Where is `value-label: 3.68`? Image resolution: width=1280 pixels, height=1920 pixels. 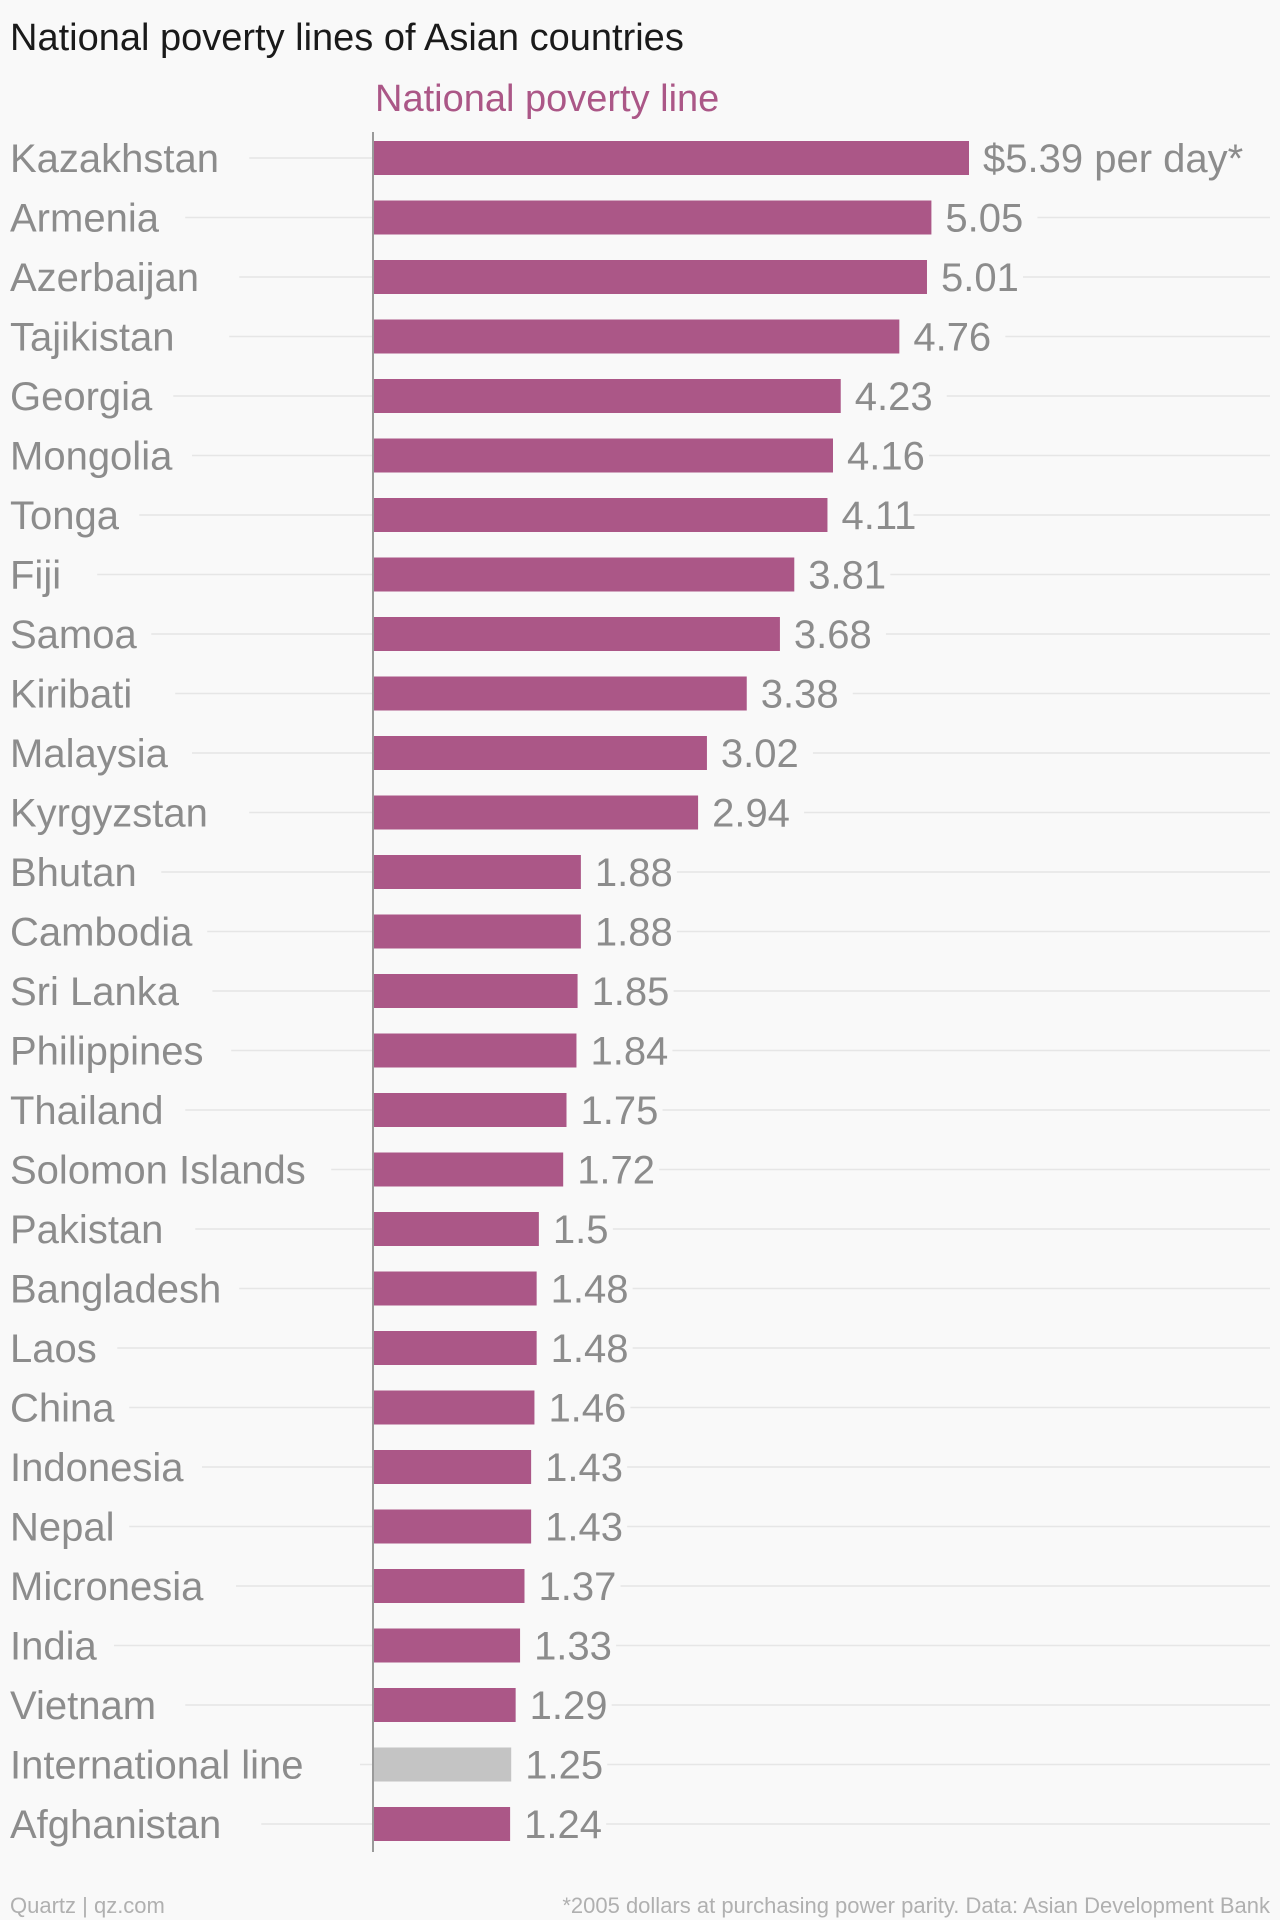
value-label: 3.68 is located at coordinates (833, 635).